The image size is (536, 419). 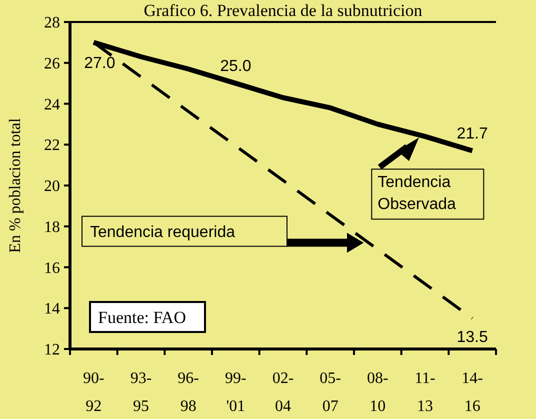 What do you see at coordinates (283, 10) in the screenshot?
I see `chart-title: Grafico 6. Prevalencia de la subnutricion` at bounding box center [283, 10].